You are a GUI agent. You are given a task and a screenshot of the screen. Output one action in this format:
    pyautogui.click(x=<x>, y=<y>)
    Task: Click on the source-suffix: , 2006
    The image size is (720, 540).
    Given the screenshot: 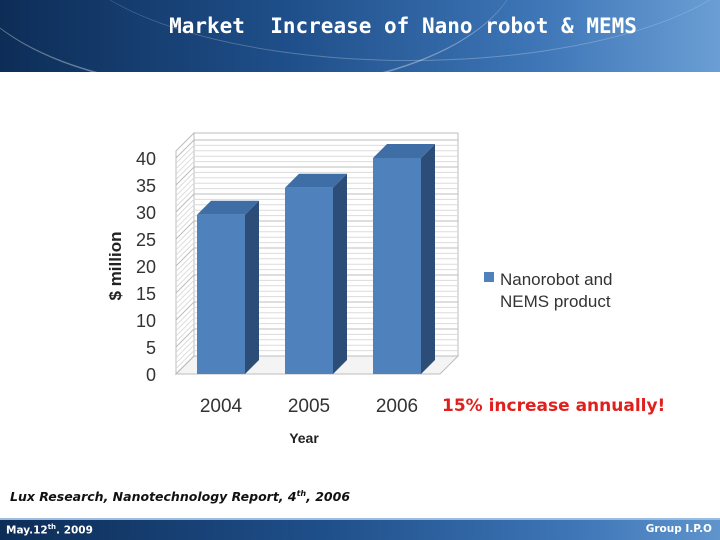 What is the action you would take?
    pyautogui.click(x=328, y=497)
    